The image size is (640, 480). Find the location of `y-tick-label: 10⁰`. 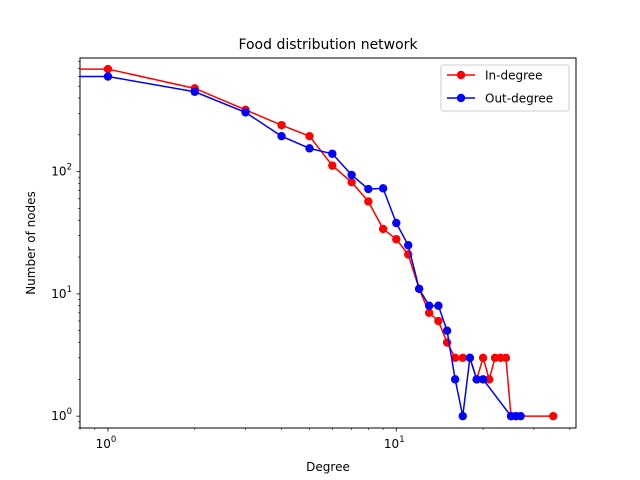

y-tick-label: 10⁰ is located at coordinates (61, 415).